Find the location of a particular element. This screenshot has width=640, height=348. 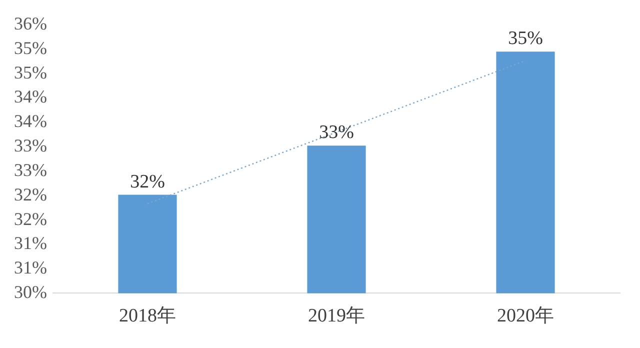

y-tick-label: 30% is located at coordinates (30, 292).